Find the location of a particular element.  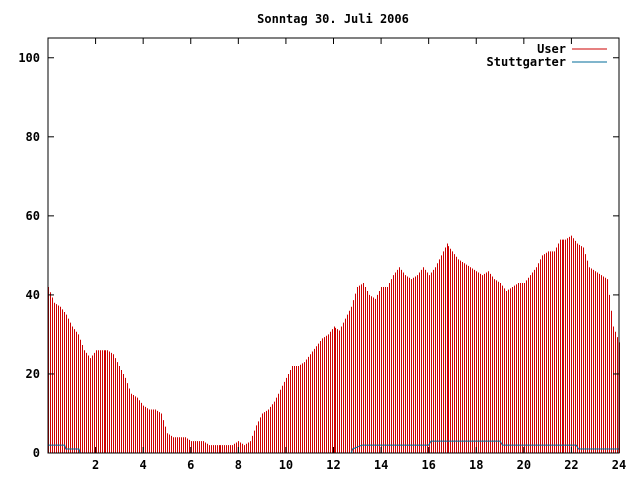

x-tick-label: 18 is located at coordinates (476, 465).